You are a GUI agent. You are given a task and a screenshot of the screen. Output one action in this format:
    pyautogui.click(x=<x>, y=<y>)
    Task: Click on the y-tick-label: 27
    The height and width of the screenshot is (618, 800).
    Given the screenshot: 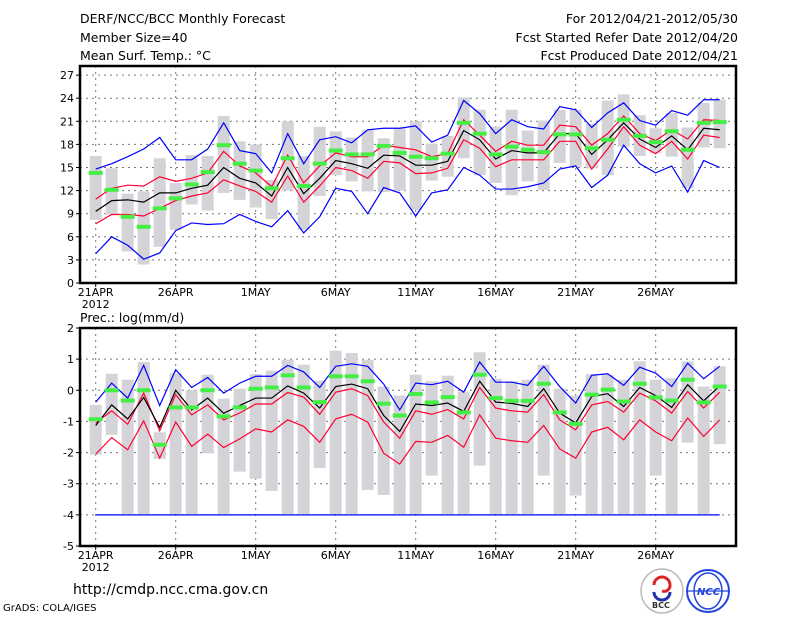 What is the action you would take?
    pyautogui.click(x=67, y=75)
    